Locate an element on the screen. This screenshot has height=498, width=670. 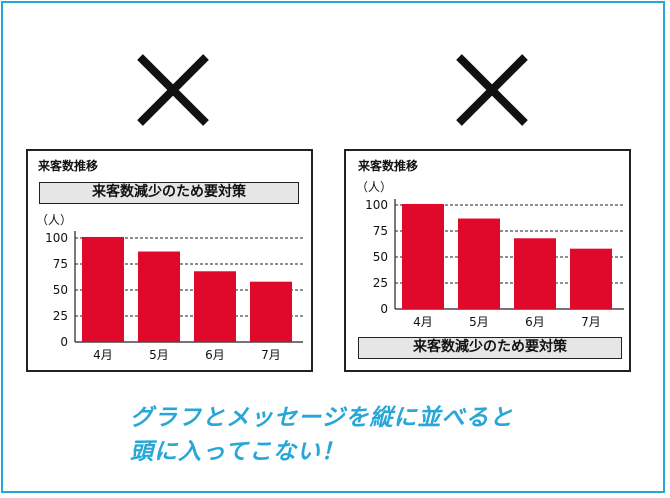
bar-chart-right: 0 25 50 75 100 4月 5月 6月 7月 is located at coordinates (494, 263).